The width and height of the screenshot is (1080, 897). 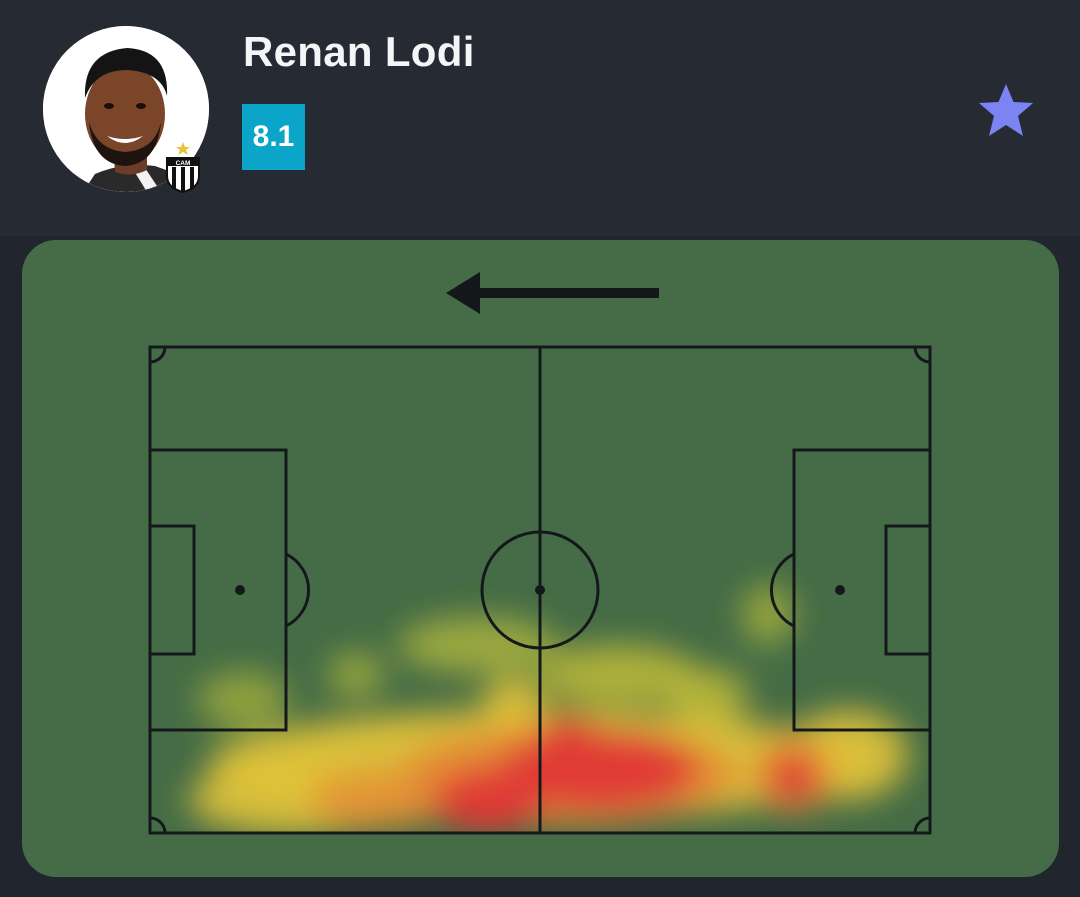 What do you see at coordinates (183, 163) in the screenshot?
I see `club-badge-text: CAM` at bounding box center [183, 163].